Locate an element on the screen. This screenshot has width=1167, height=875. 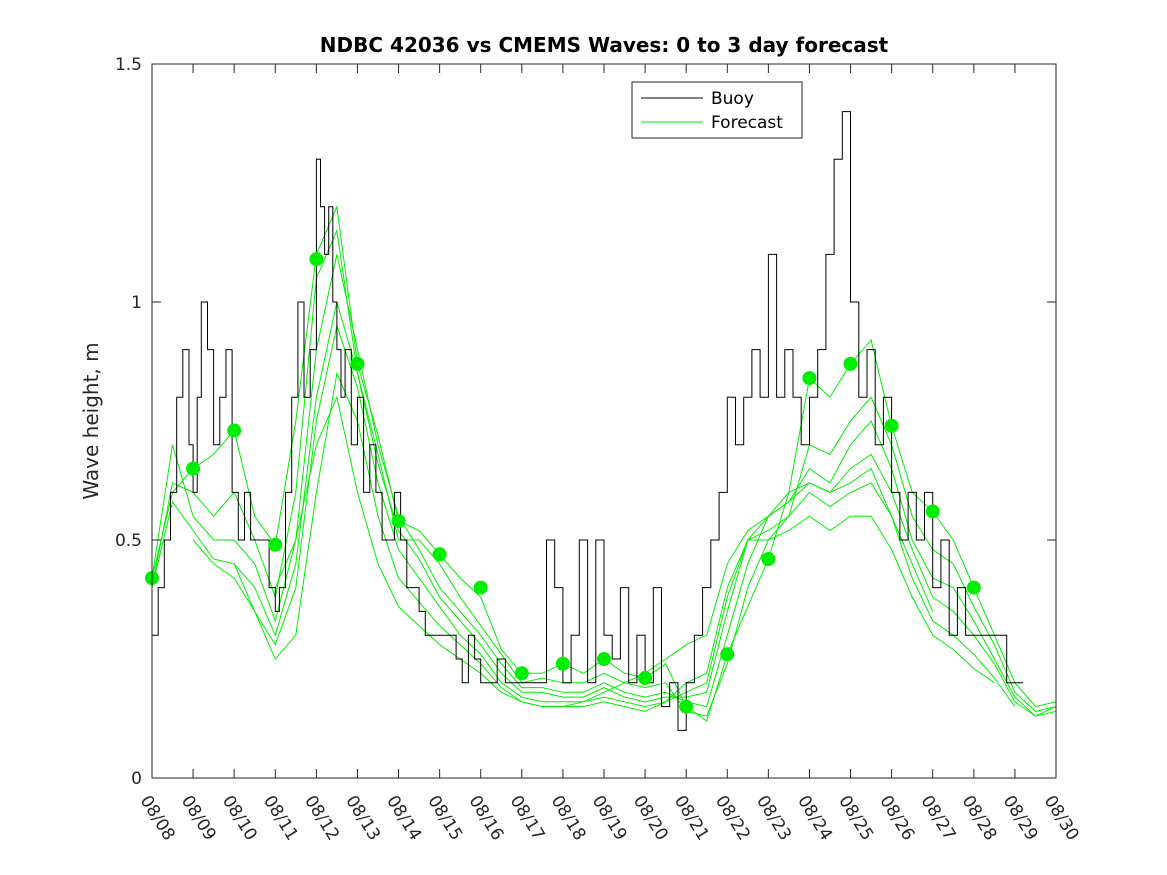
y-tick-label: 1.5 is located at coordinates (128, 65).